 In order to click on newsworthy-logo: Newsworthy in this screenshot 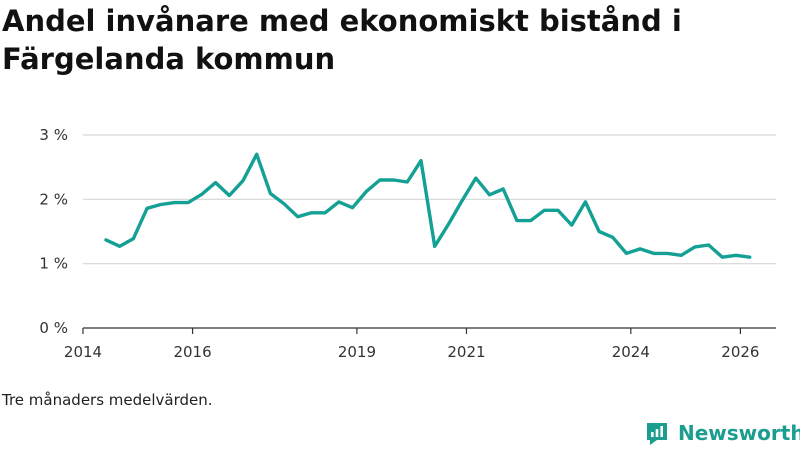, I will do `click(722, 433)`.